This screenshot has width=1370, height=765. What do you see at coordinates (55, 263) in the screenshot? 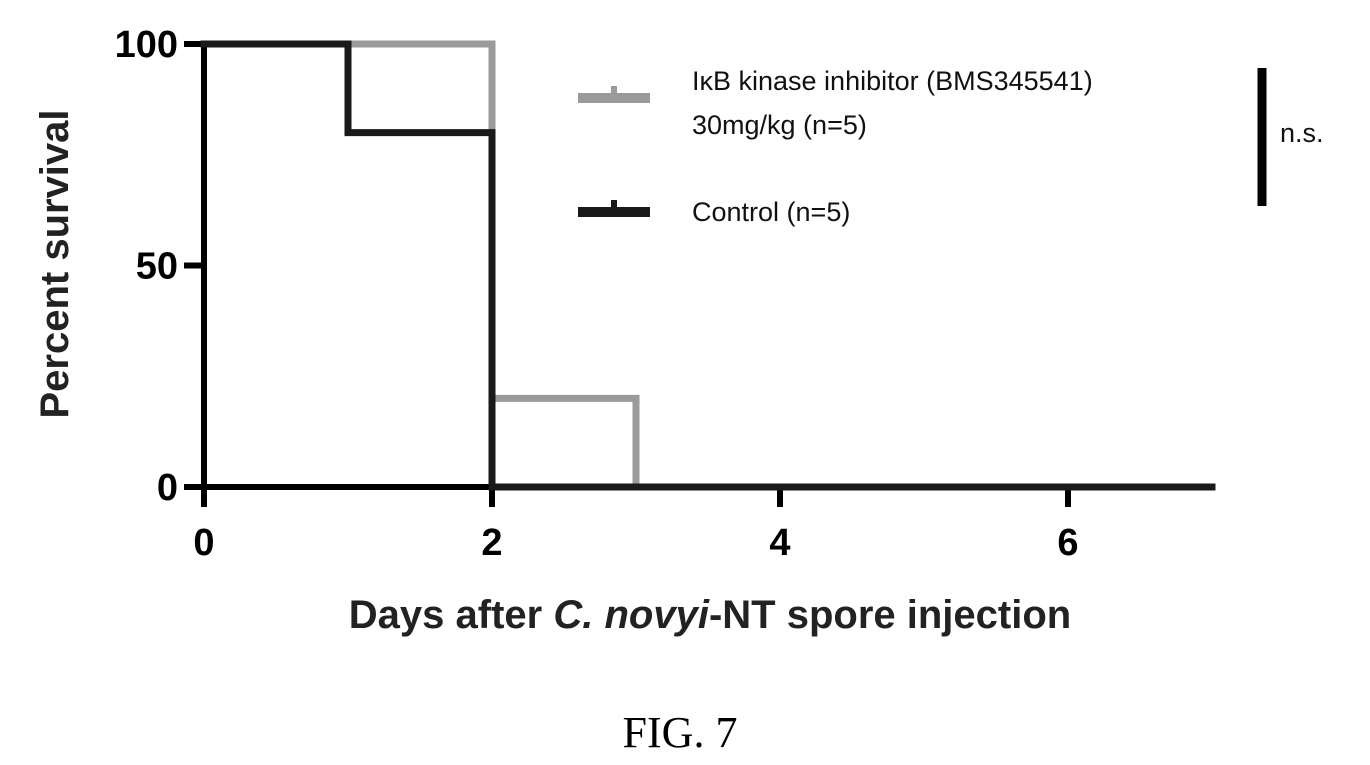
I see `y-axis-label: Percent survival` at bounding box center [55, 263].